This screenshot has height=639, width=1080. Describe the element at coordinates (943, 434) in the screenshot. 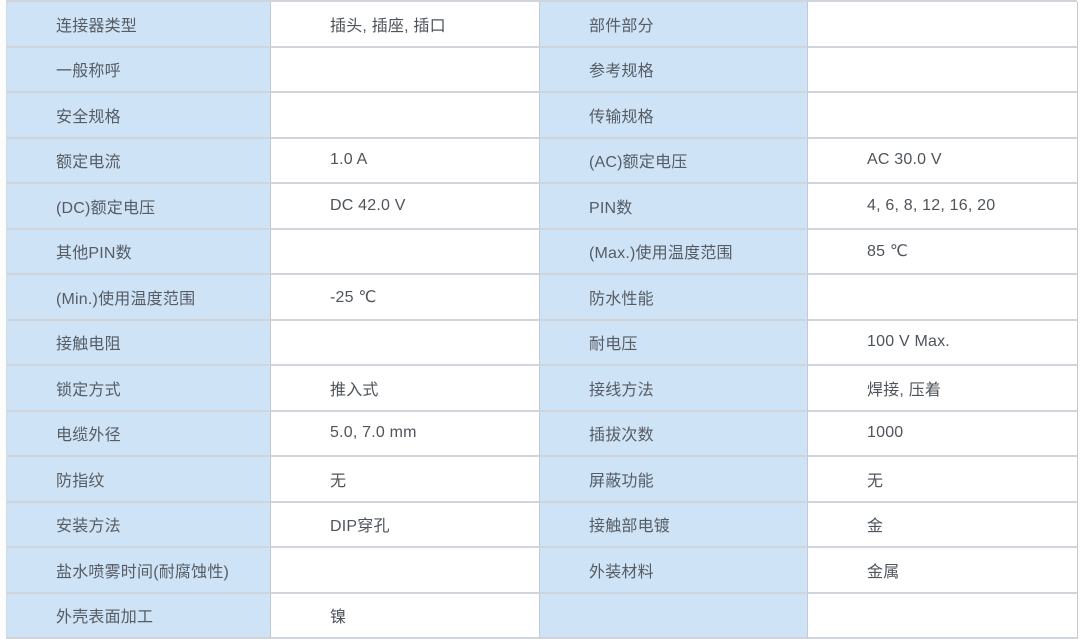

I see `spec-value: 1000` at that location.